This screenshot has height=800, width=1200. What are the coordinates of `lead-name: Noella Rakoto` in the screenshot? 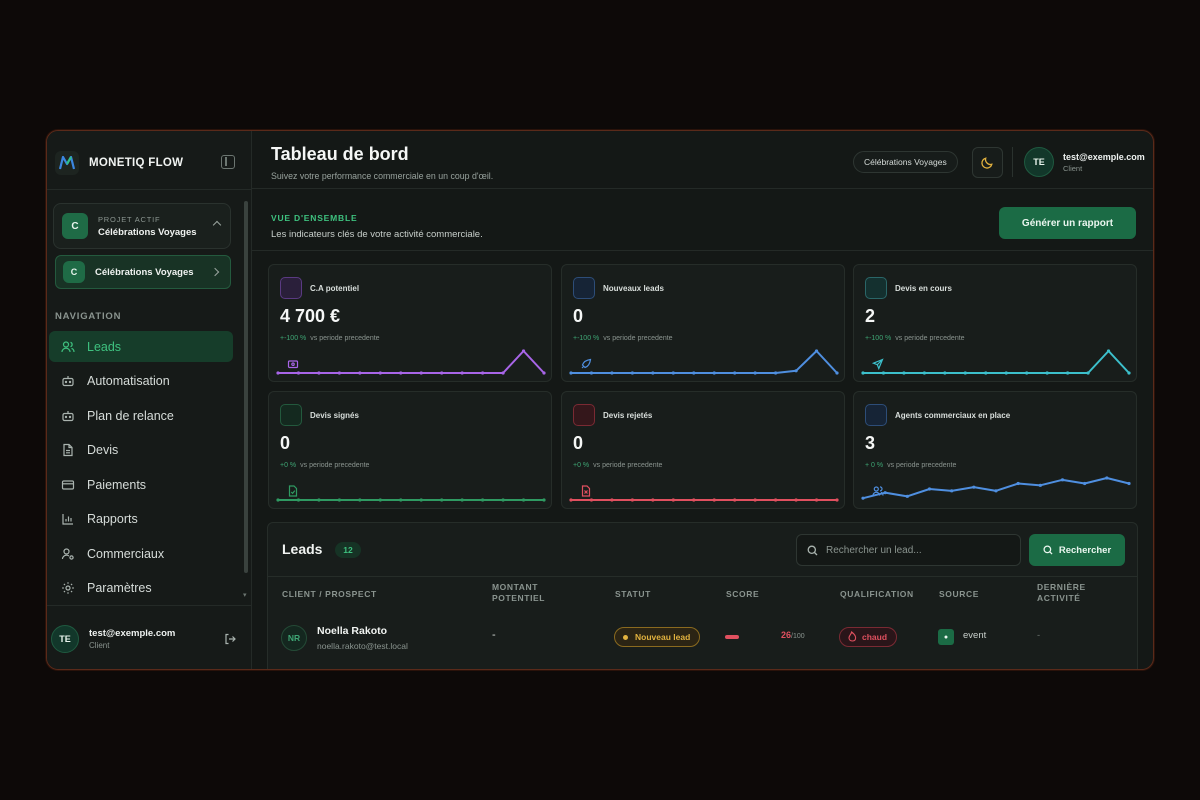 It's located at (352, 631).